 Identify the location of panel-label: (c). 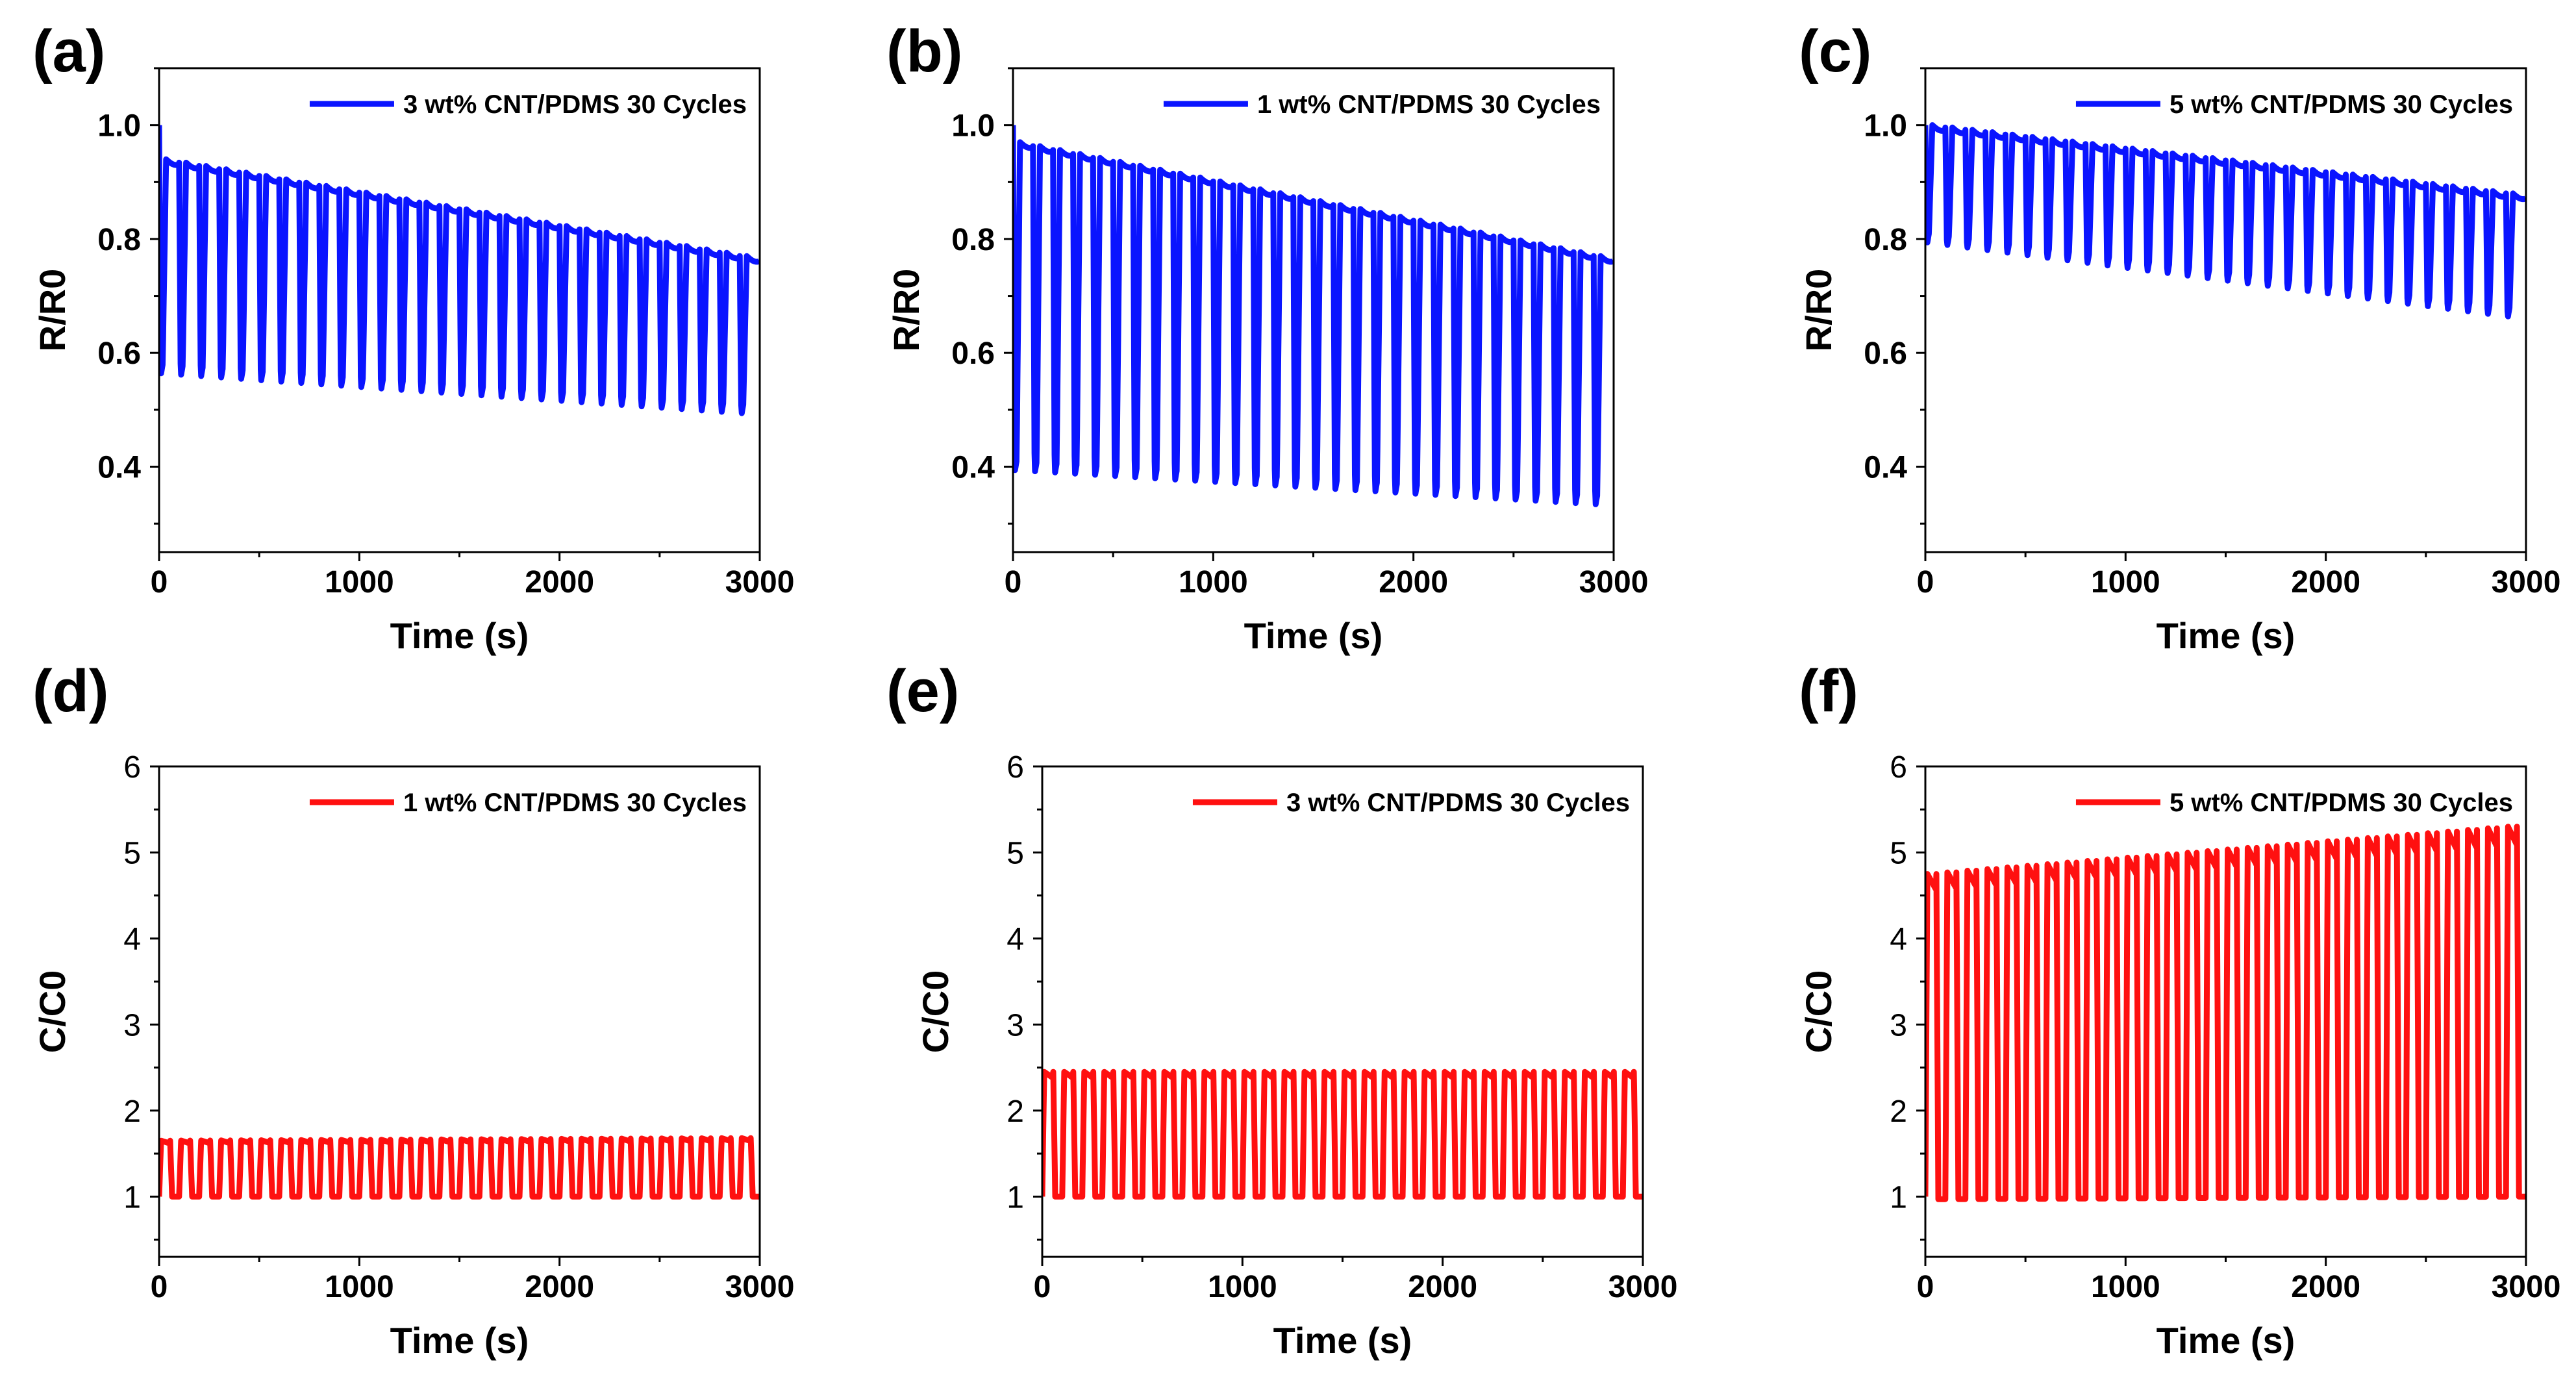
(1835, 51).